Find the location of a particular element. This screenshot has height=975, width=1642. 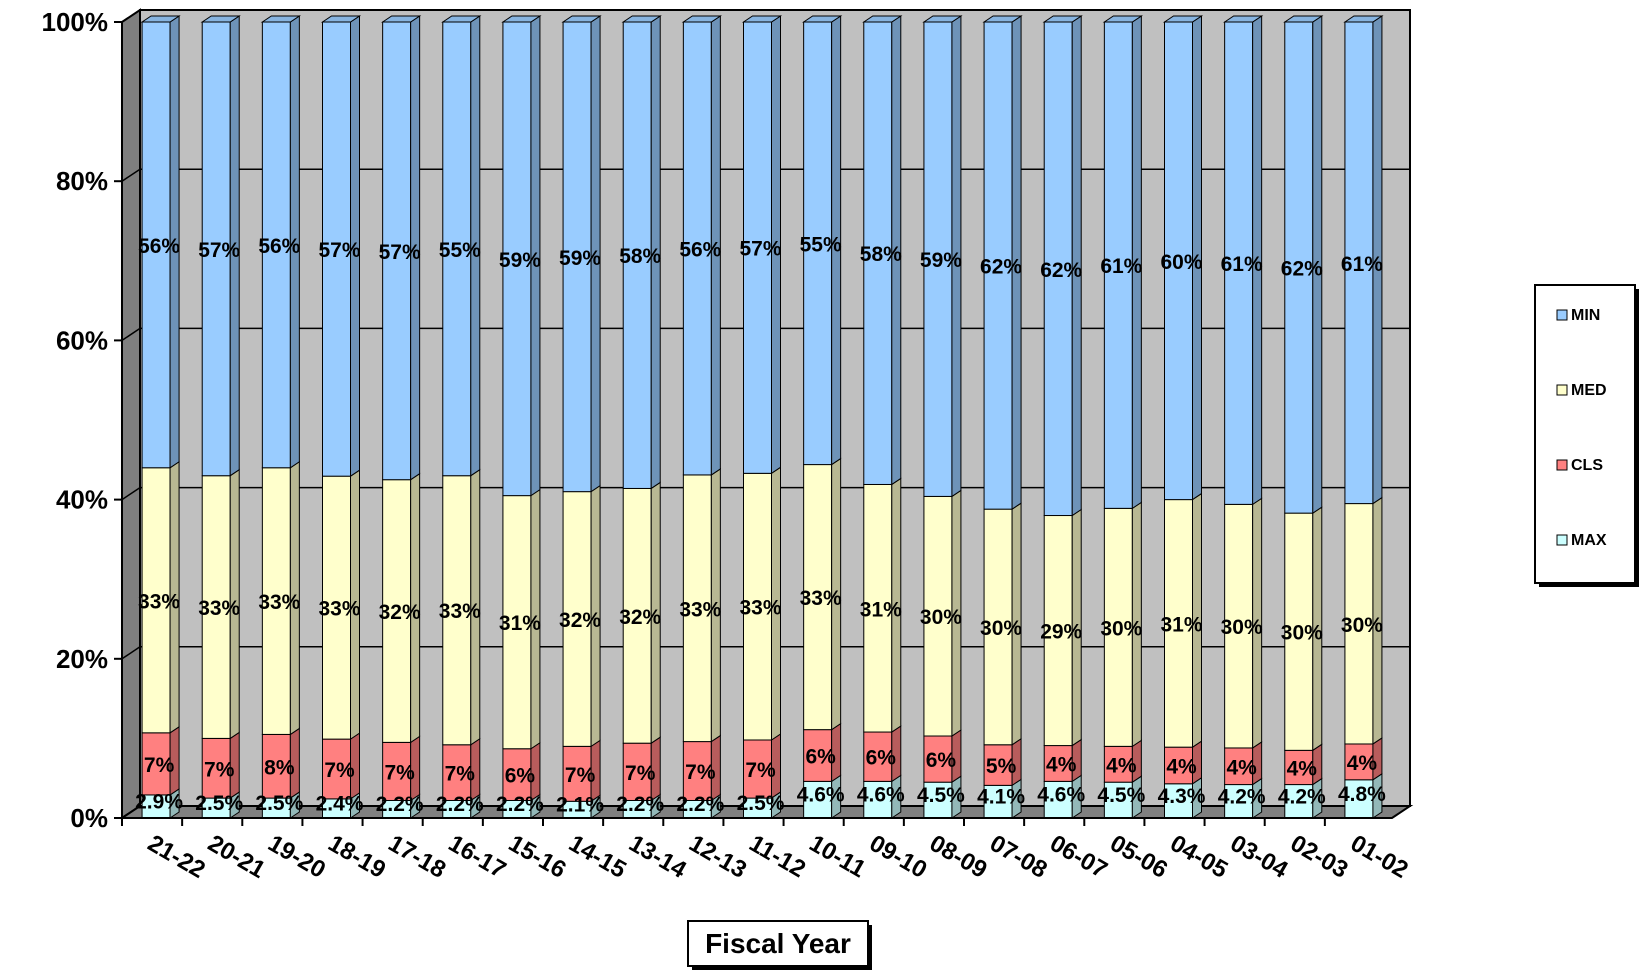

data-label-max: 2.4% is located at coordinates (340, 803).